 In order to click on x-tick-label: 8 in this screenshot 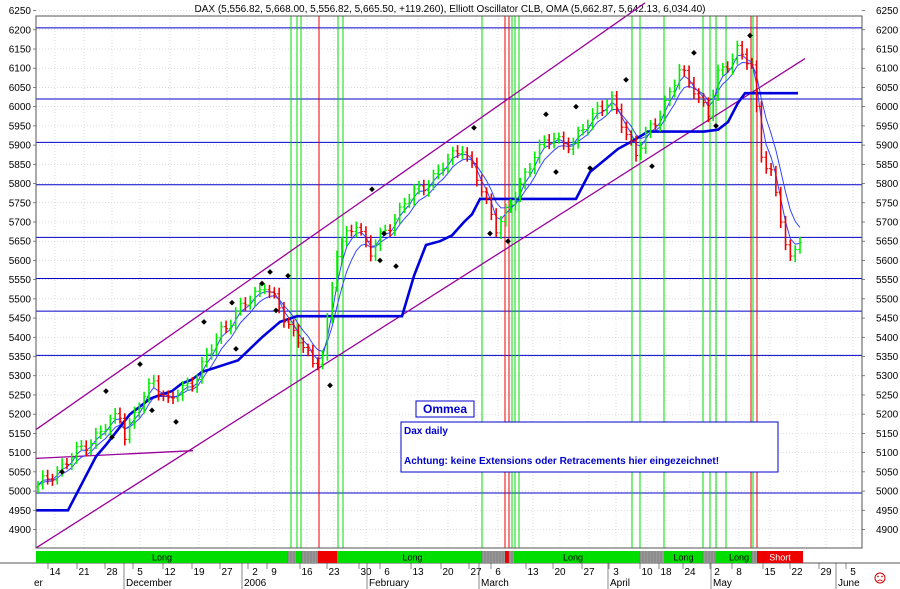, I will do `click(739, 572)`.